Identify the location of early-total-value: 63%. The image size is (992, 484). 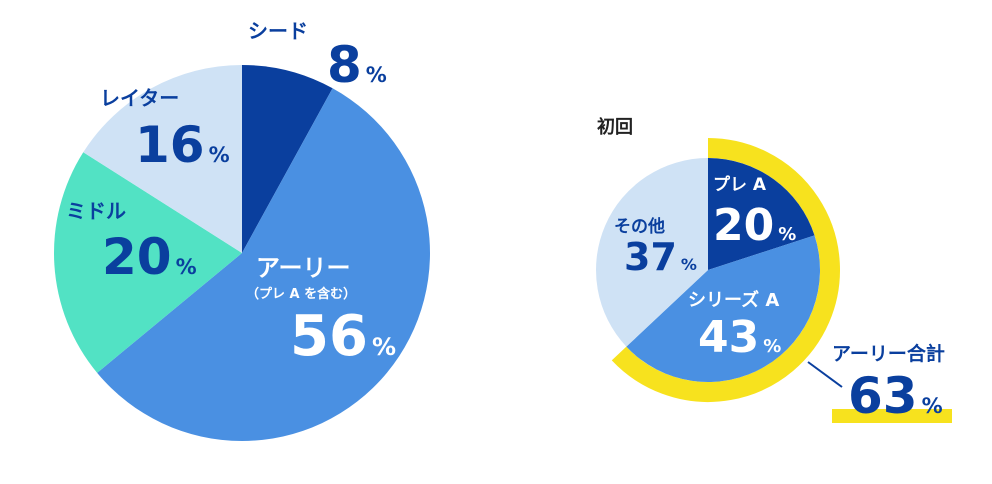
(895, 396).